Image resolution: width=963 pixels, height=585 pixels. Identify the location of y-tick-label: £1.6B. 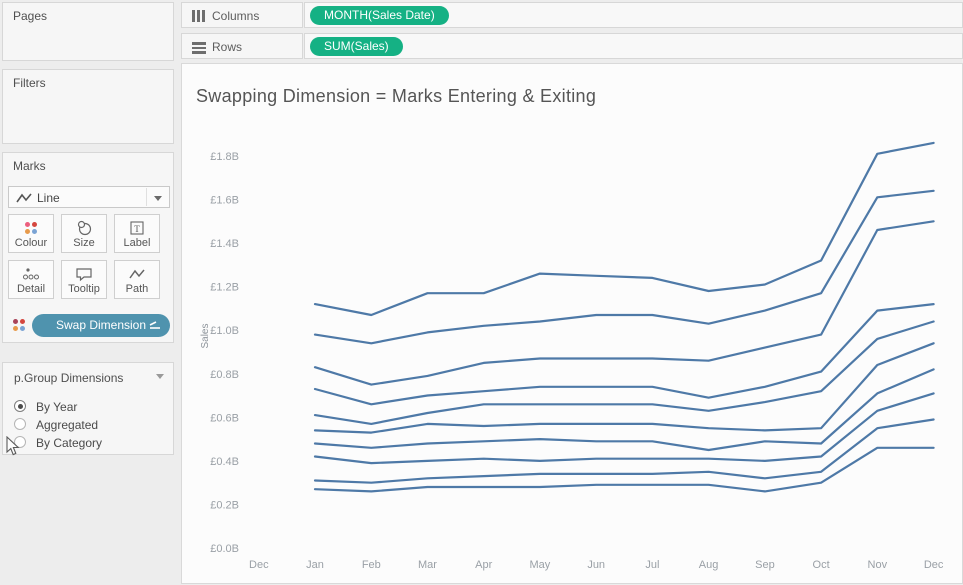
(224, 201).